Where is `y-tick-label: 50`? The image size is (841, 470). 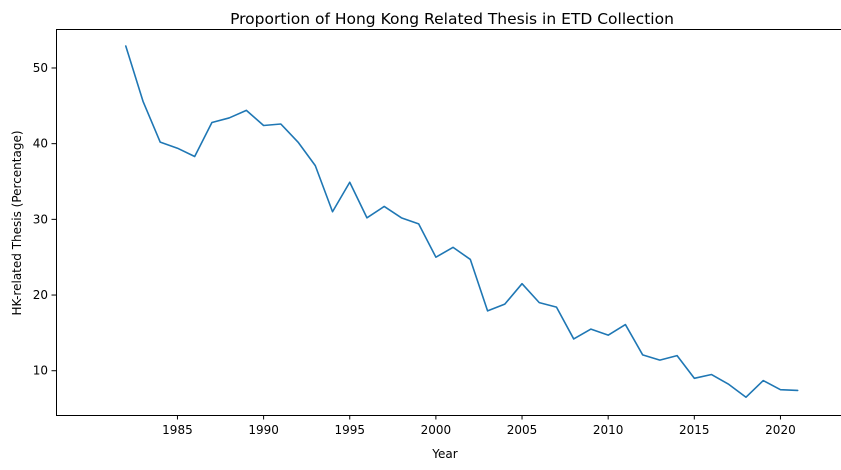 y-tick-label: 50 is located at coordinates (40, 68).